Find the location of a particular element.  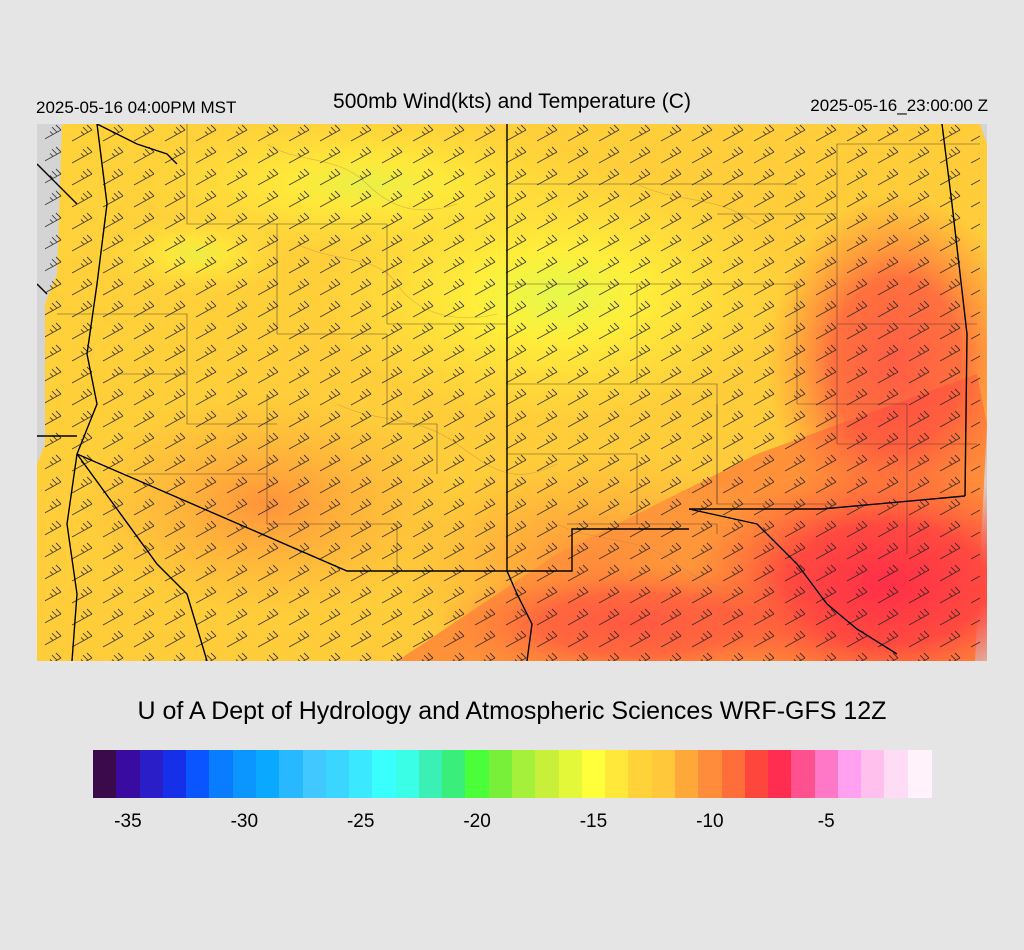

colorbar-tick-label: -35 is located at coordinates (128, 821).